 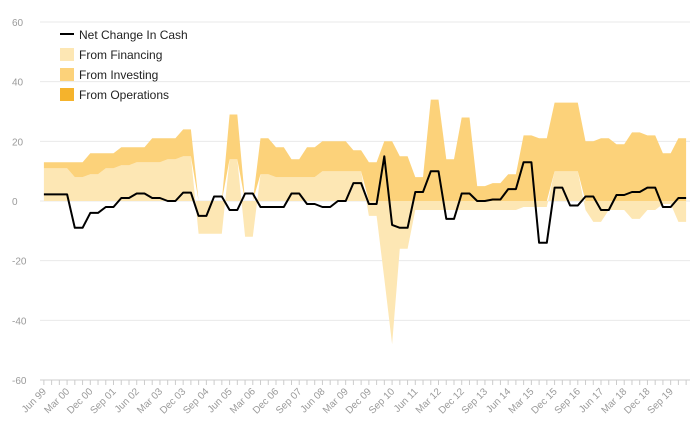 I want to click on x-tick-label: Sep 13, so click(x=475, y=401).